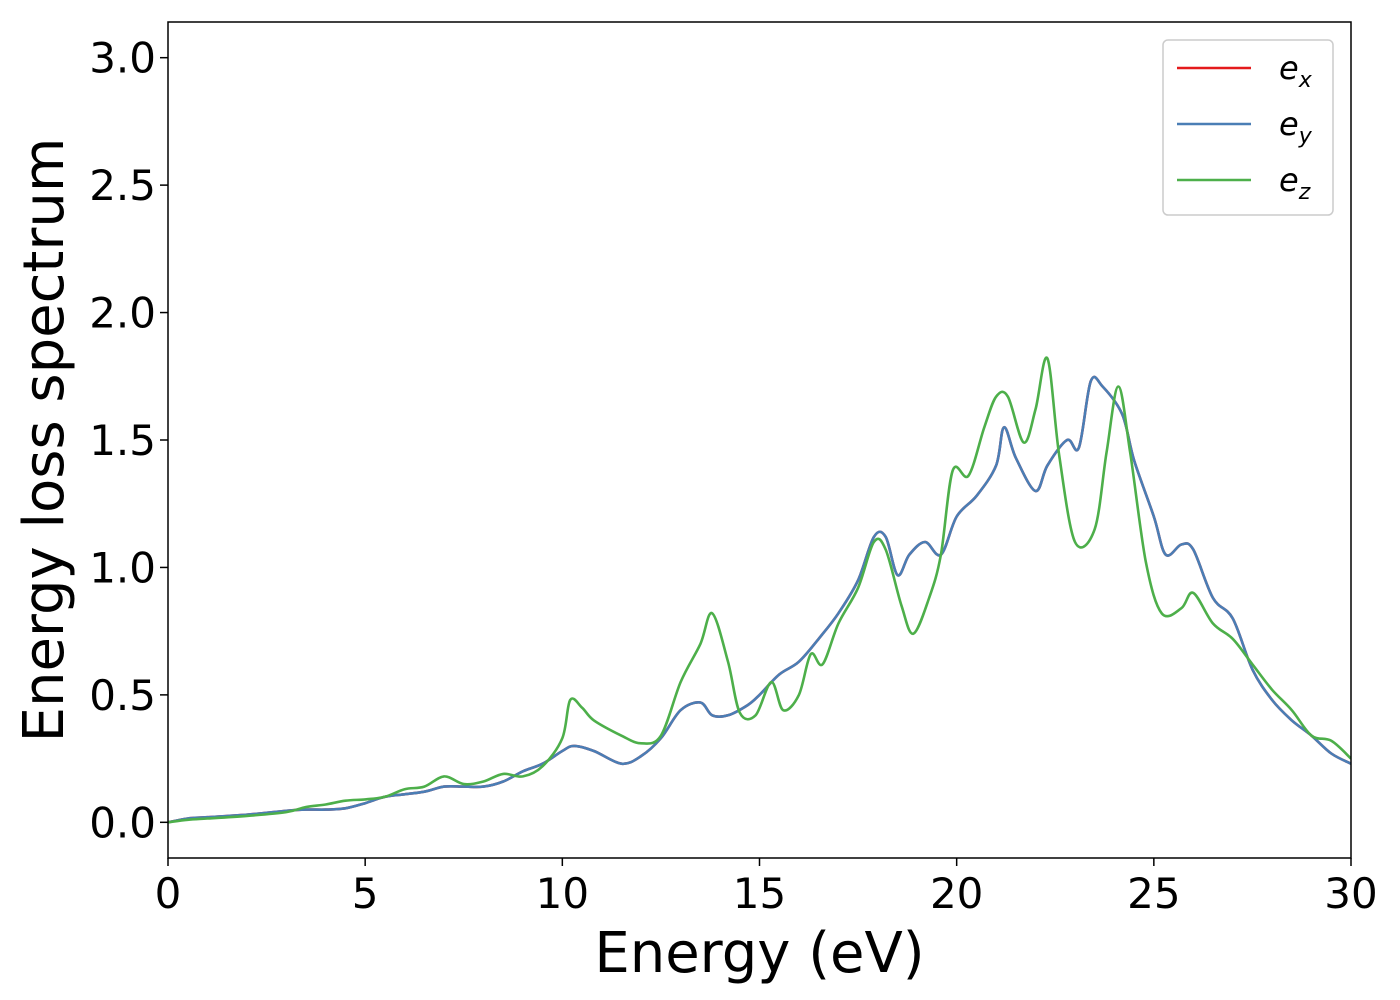 The height and width of the screenshot is (1000, 1400). I want to click on y-axis-title: Energy loss spectrum, so click(44, 440).